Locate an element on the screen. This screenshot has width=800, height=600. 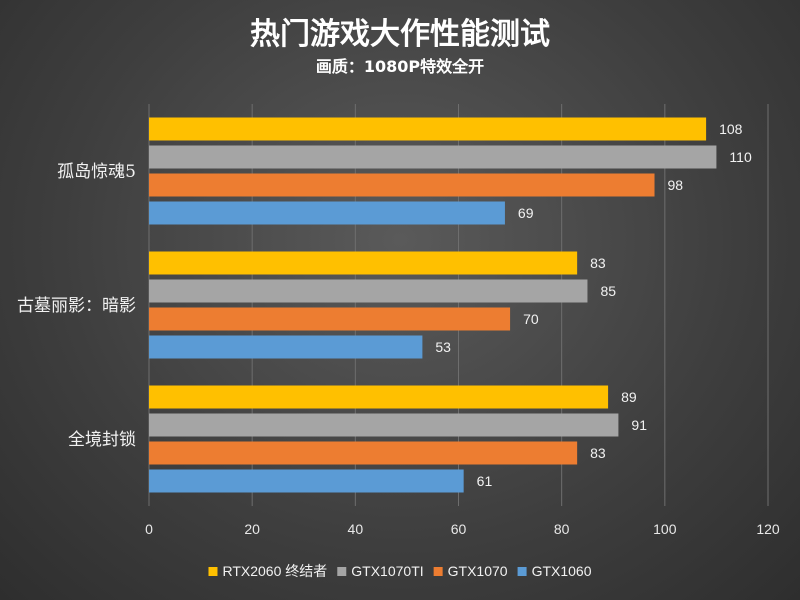
bar-value-label: 89 is located at coordinates (629, 397).